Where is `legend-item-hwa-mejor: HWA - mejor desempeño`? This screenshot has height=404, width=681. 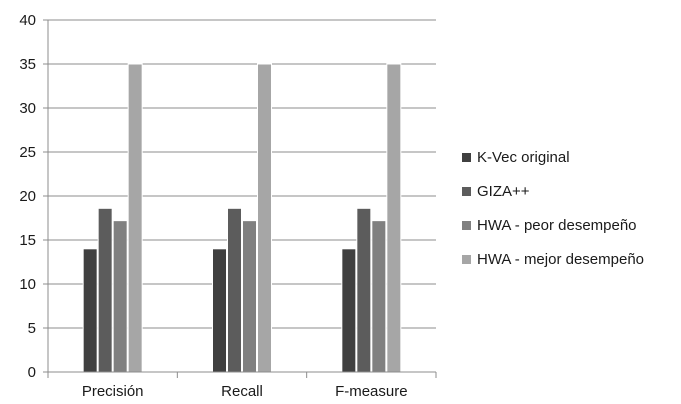 legend-item-hwa-mejor: HWA - mejor desempeño is located at coordinates (553, 259).